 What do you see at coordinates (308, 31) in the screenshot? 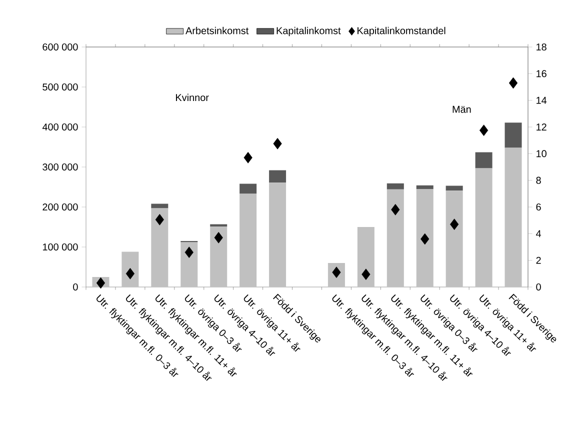
I see `legend-label: Kapitalinkomst` at bounding box center [308, 31].